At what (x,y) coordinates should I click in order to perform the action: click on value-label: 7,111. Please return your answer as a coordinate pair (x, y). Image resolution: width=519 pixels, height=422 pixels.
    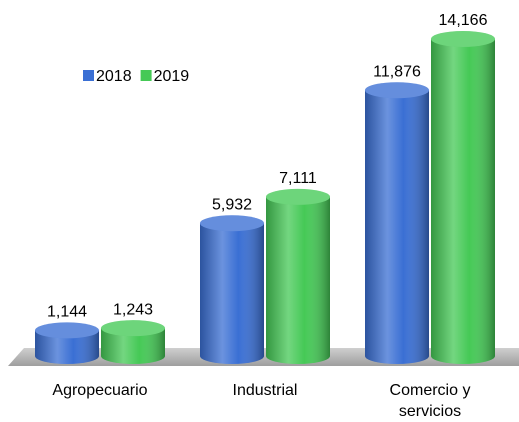
    Looking at the image, I should click on (298, 178).